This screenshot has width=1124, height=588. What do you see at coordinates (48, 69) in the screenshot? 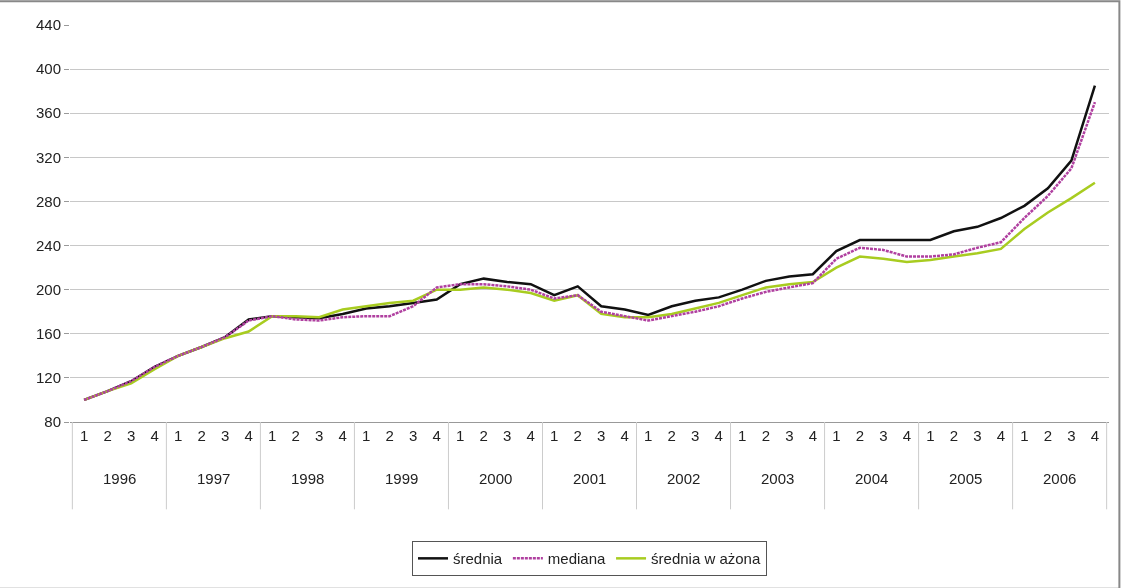
I see `y-tick-label: 400` at bounding box center [48, 69].